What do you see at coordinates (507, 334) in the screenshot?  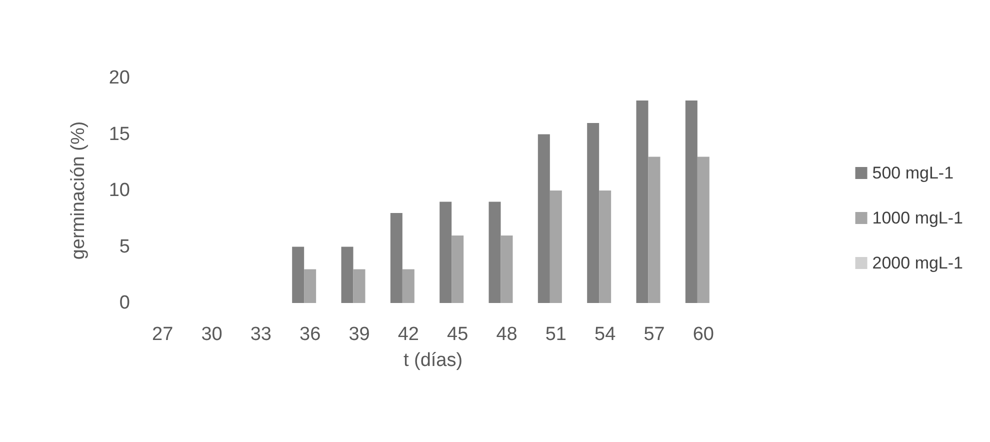 I see `x-tick-label: 48` at bounding box center [507, 334].